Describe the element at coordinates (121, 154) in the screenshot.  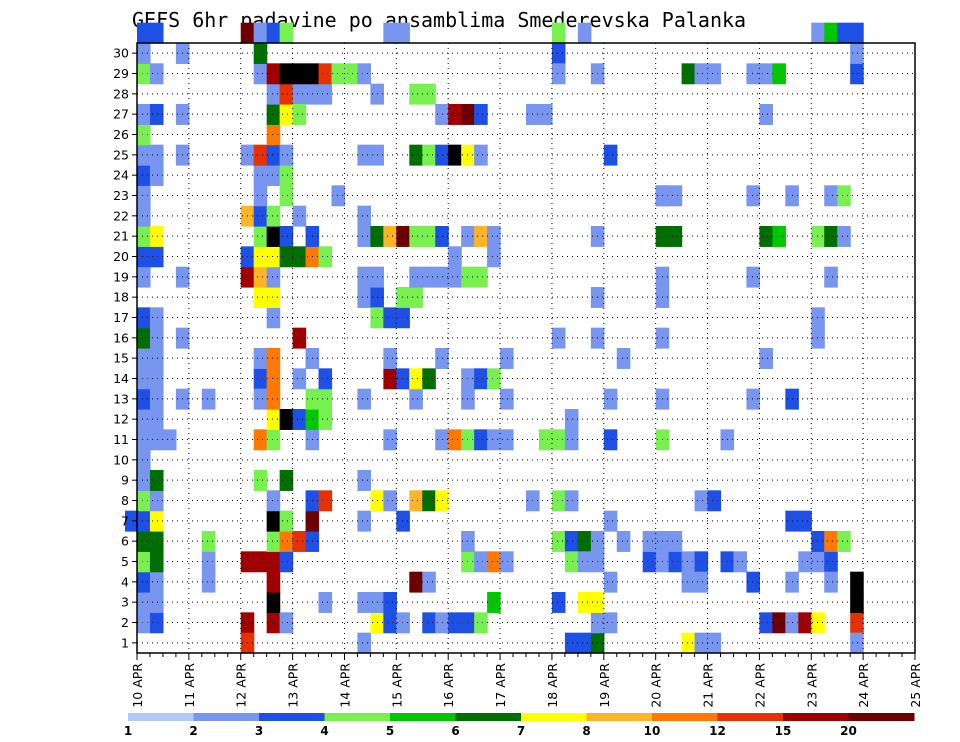
I see `y-tick-label: 25` at that location.